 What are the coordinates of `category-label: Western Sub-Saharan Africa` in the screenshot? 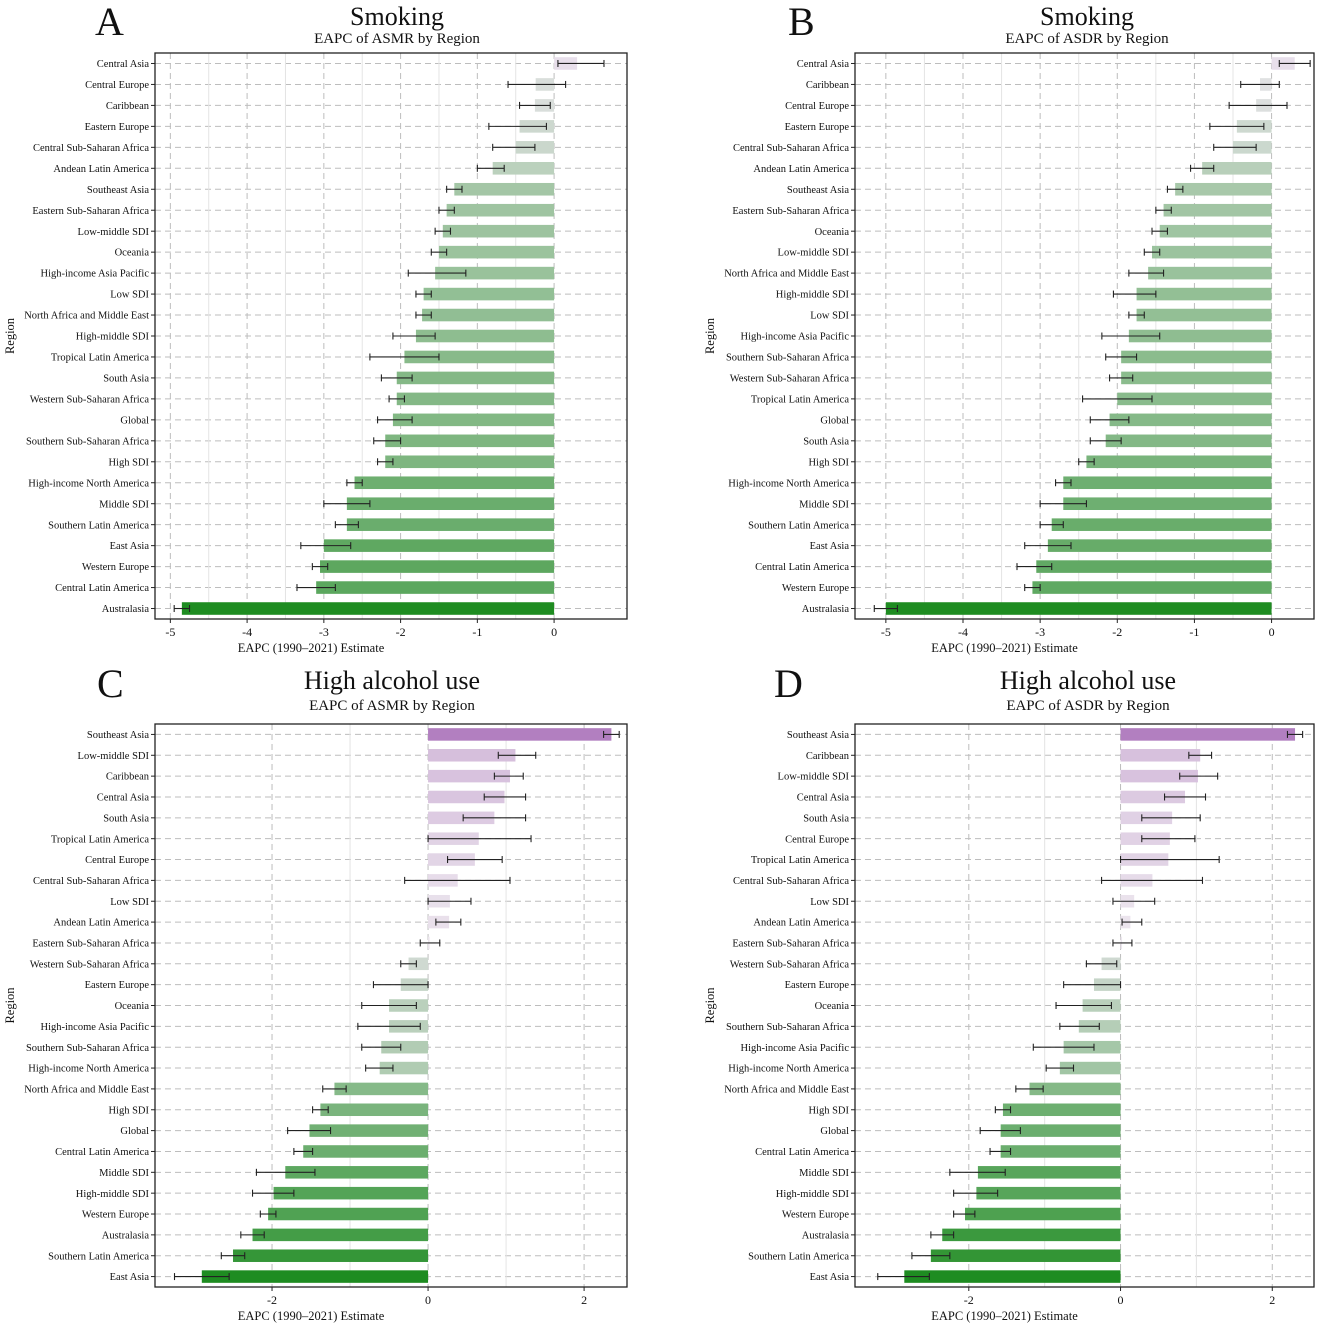 It's located at (90, 399).